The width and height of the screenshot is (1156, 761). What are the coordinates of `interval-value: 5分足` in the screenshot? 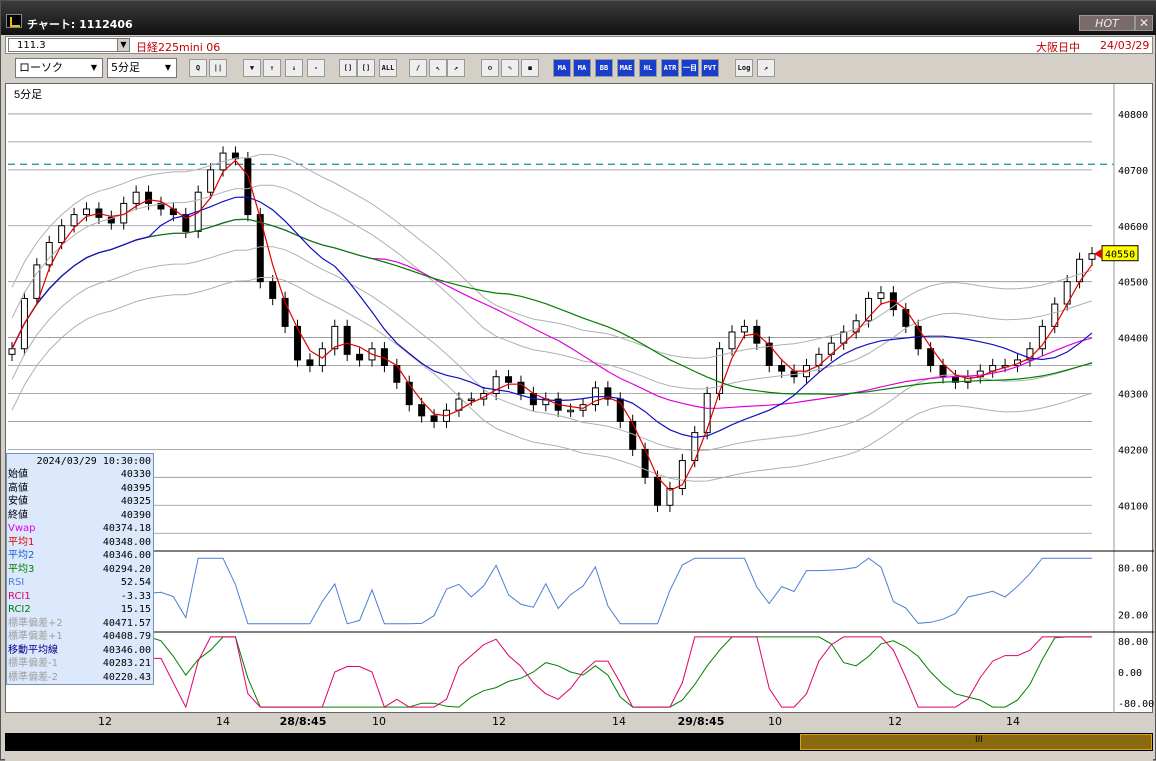 It's located at (125, 67).